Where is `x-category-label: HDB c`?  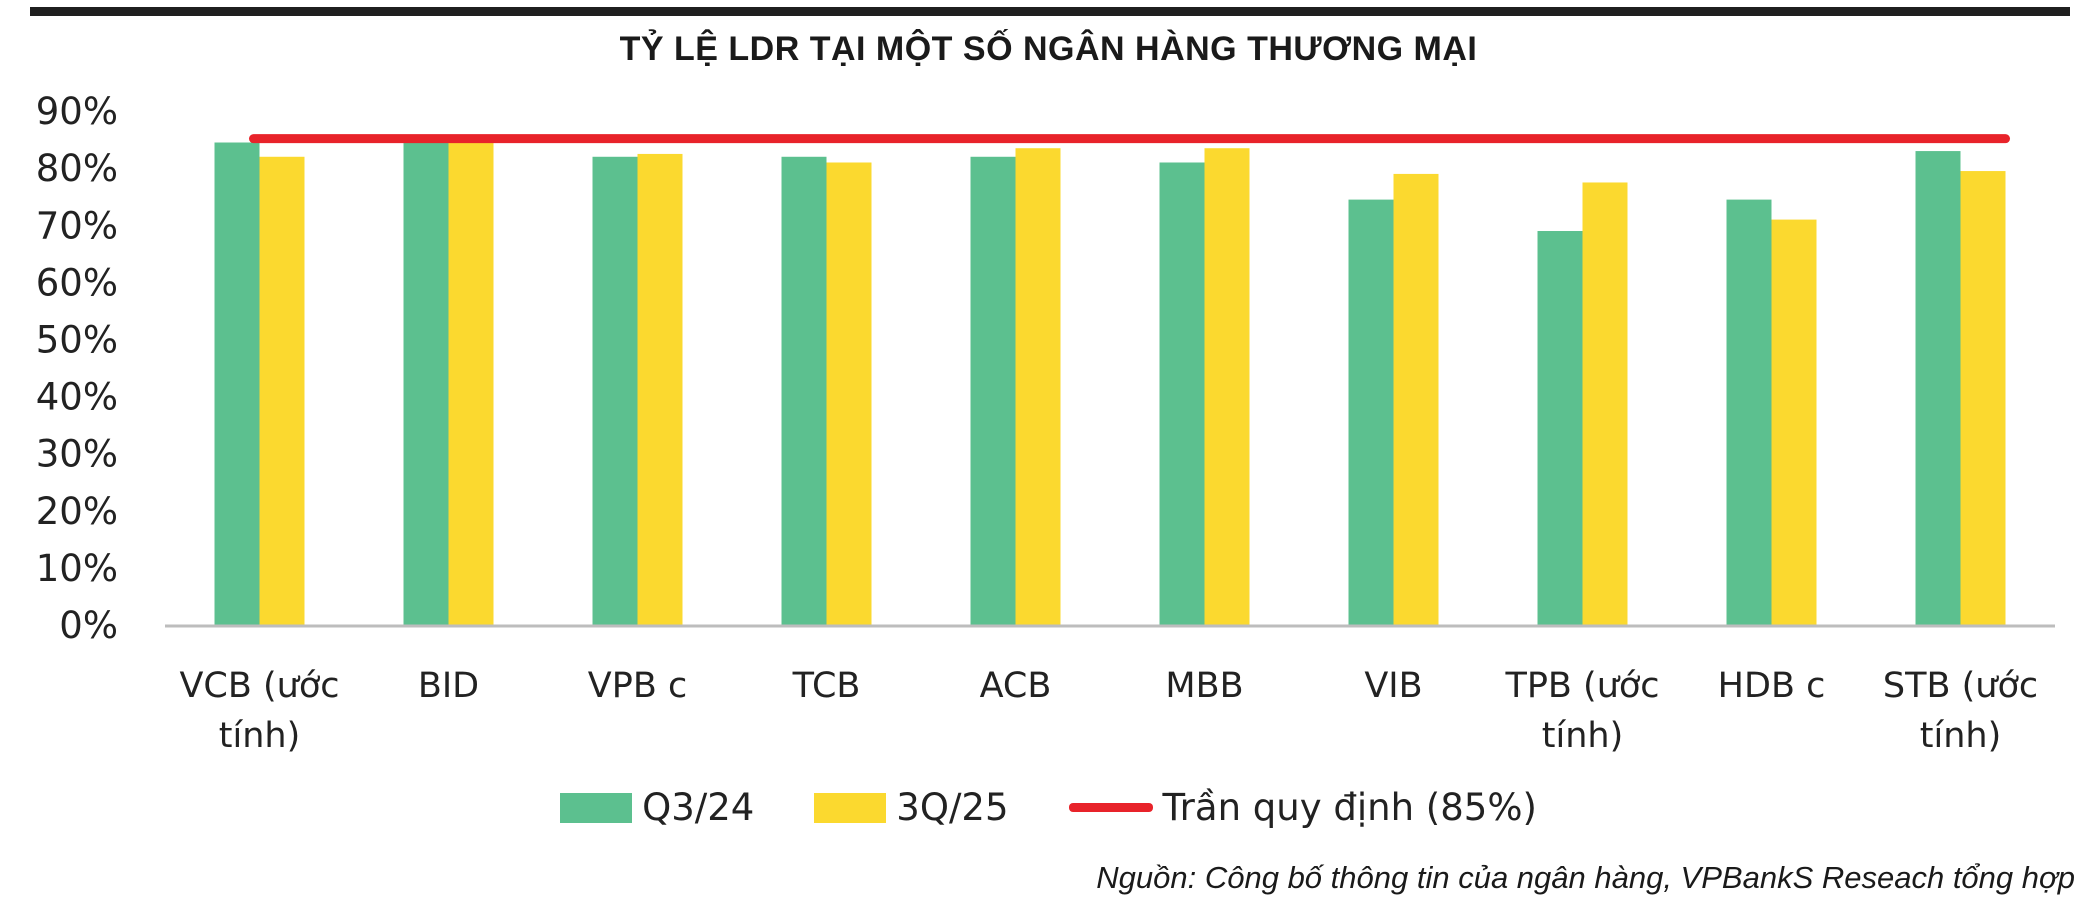
x-category-label: HDB c is located at coordinates (1772, 686).